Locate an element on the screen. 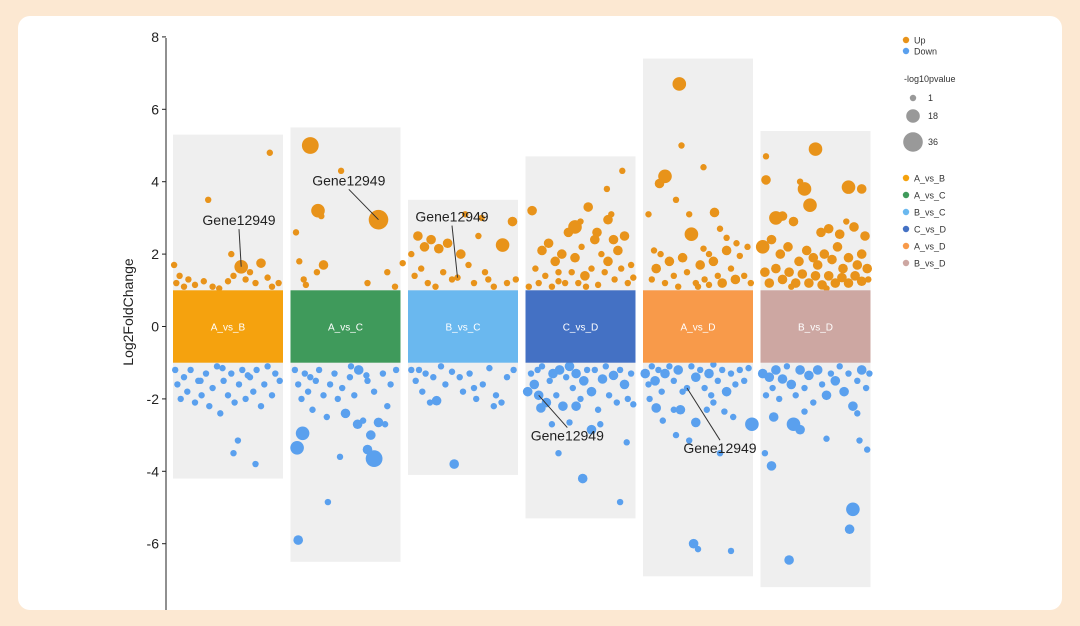 Image resolution: width=1080 pixels, height=626 pixels. annotation-leader-line is located at coordinates (454, 251).